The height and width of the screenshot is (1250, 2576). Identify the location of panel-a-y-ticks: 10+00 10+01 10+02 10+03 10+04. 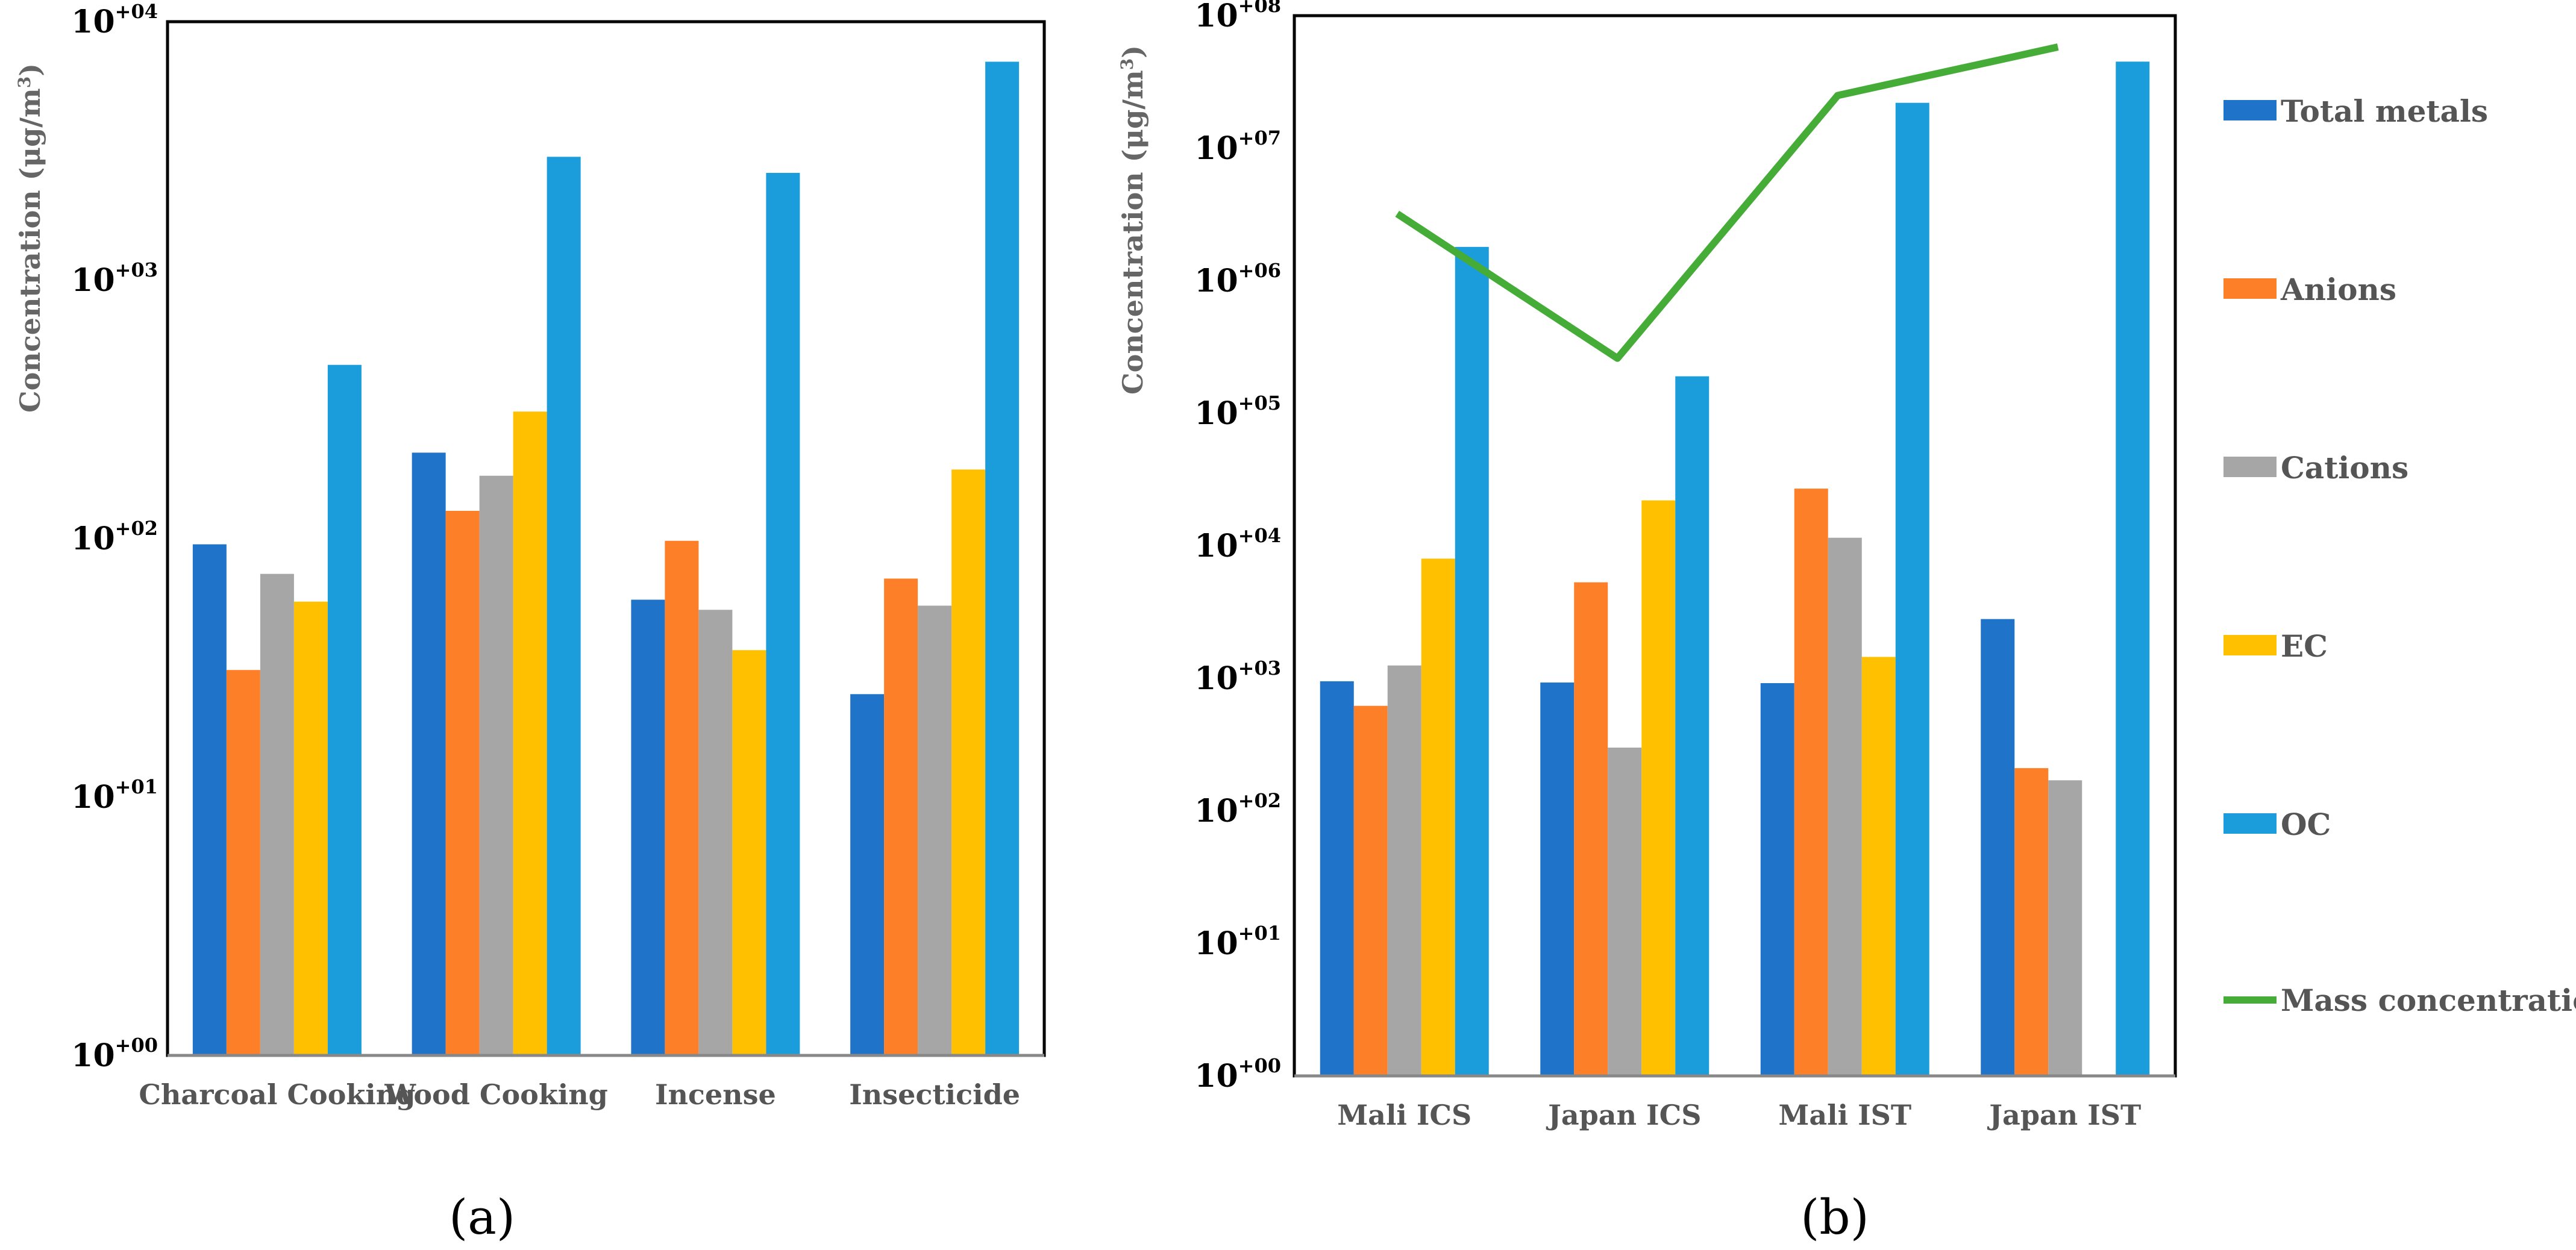
(114, 537).